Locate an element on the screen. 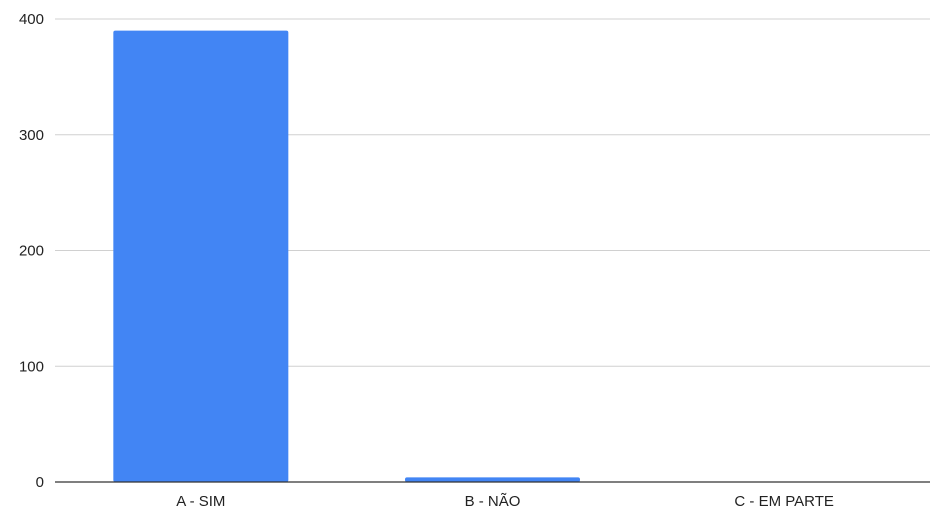 This screenshot has height=516, width=945. x-category-labels: A - SIM B - NÃO C - EM PARTE is located at coordinates (505, 501).